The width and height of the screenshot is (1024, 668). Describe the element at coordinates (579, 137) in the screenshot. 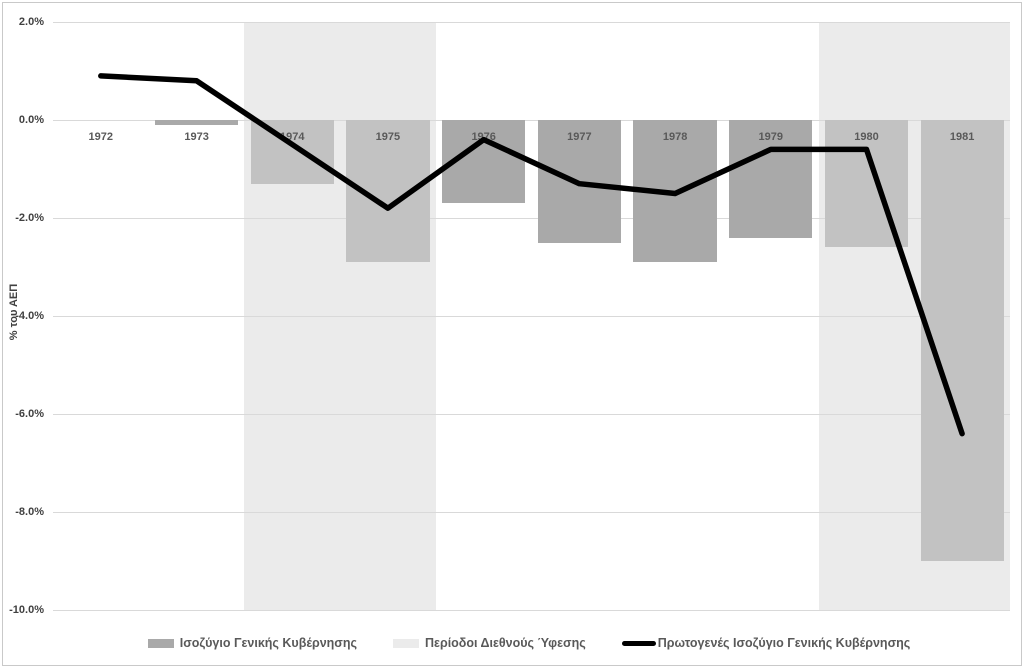

I see `x-category-label-1977: 1977` at that location.